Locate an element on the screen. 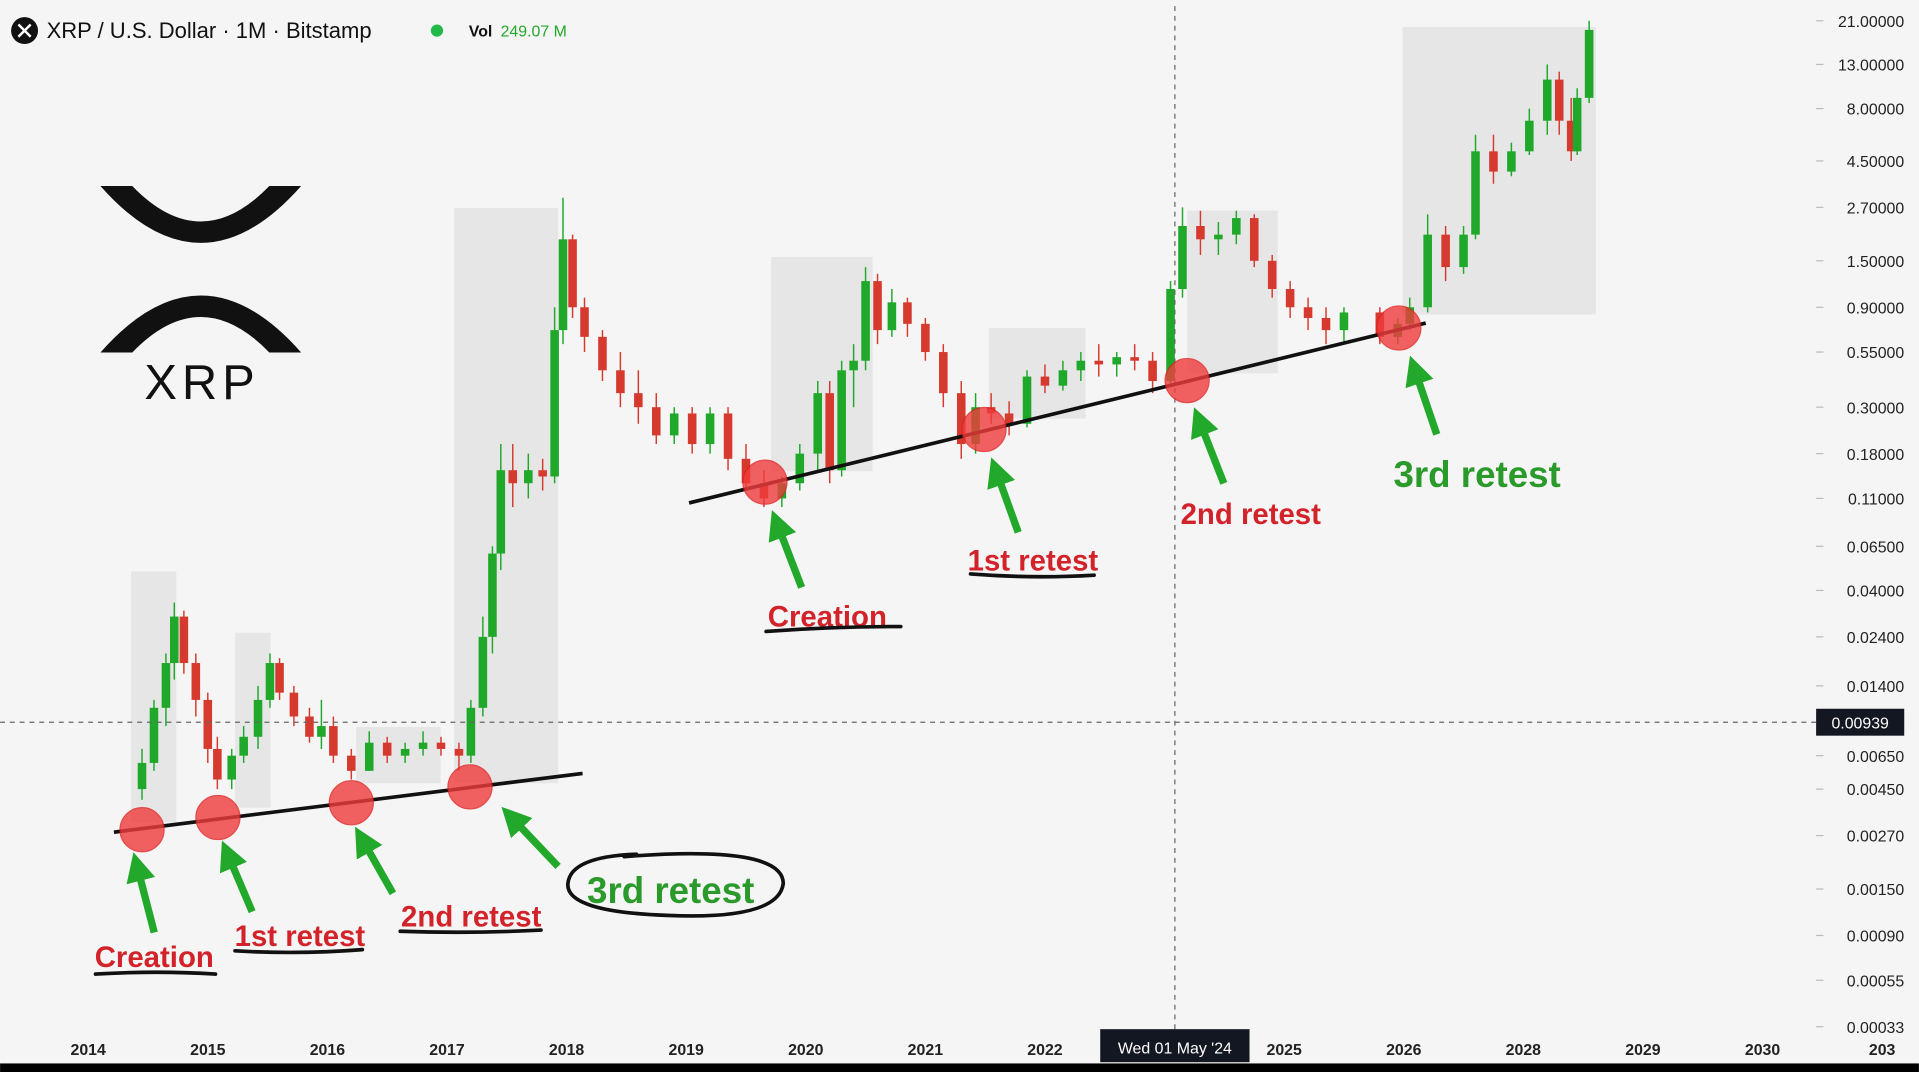 This screenshot has height=1072, width=1919. bottom-bar is located at coordinates (959, 1067).